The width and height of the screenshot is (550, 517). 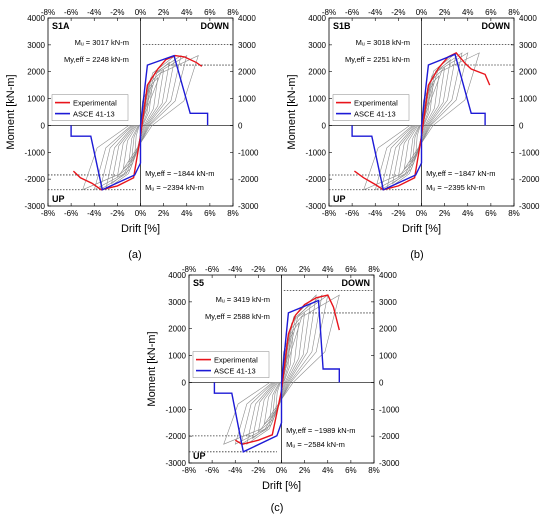 What do you see at coordinates (277, 508) in the screenshot?
I see `panel-caption: (c)` at bounding box center [277, 508].